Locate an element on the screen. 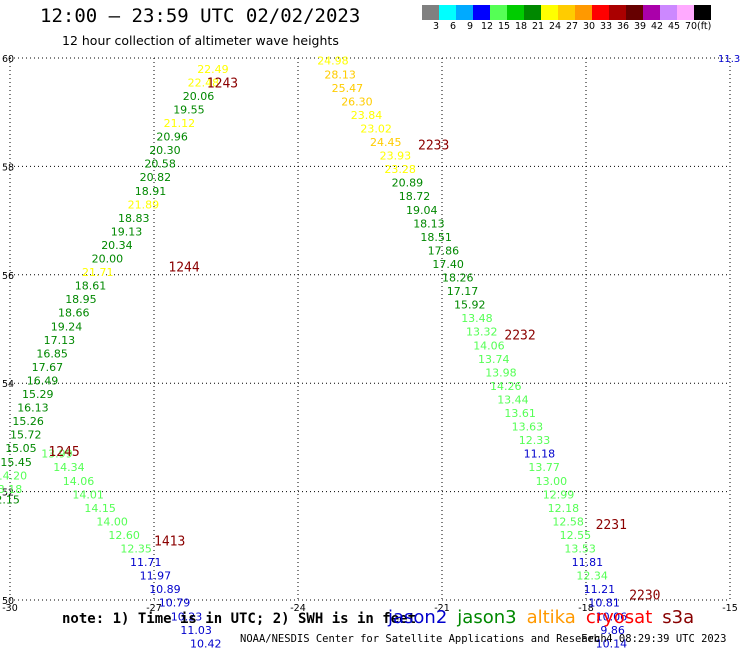 The image size is (740, 650). wave-height-label: 17.40 is located at coordinates (448, 264).